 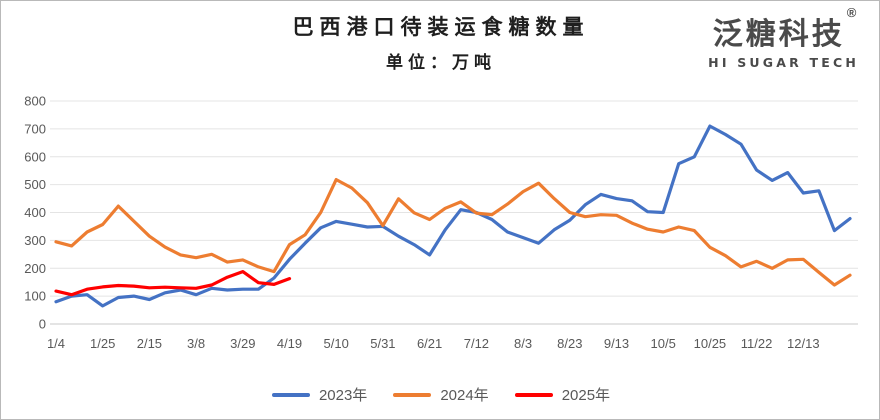 I want to click on y-tick-label: 100, so click(x=35, y=296).